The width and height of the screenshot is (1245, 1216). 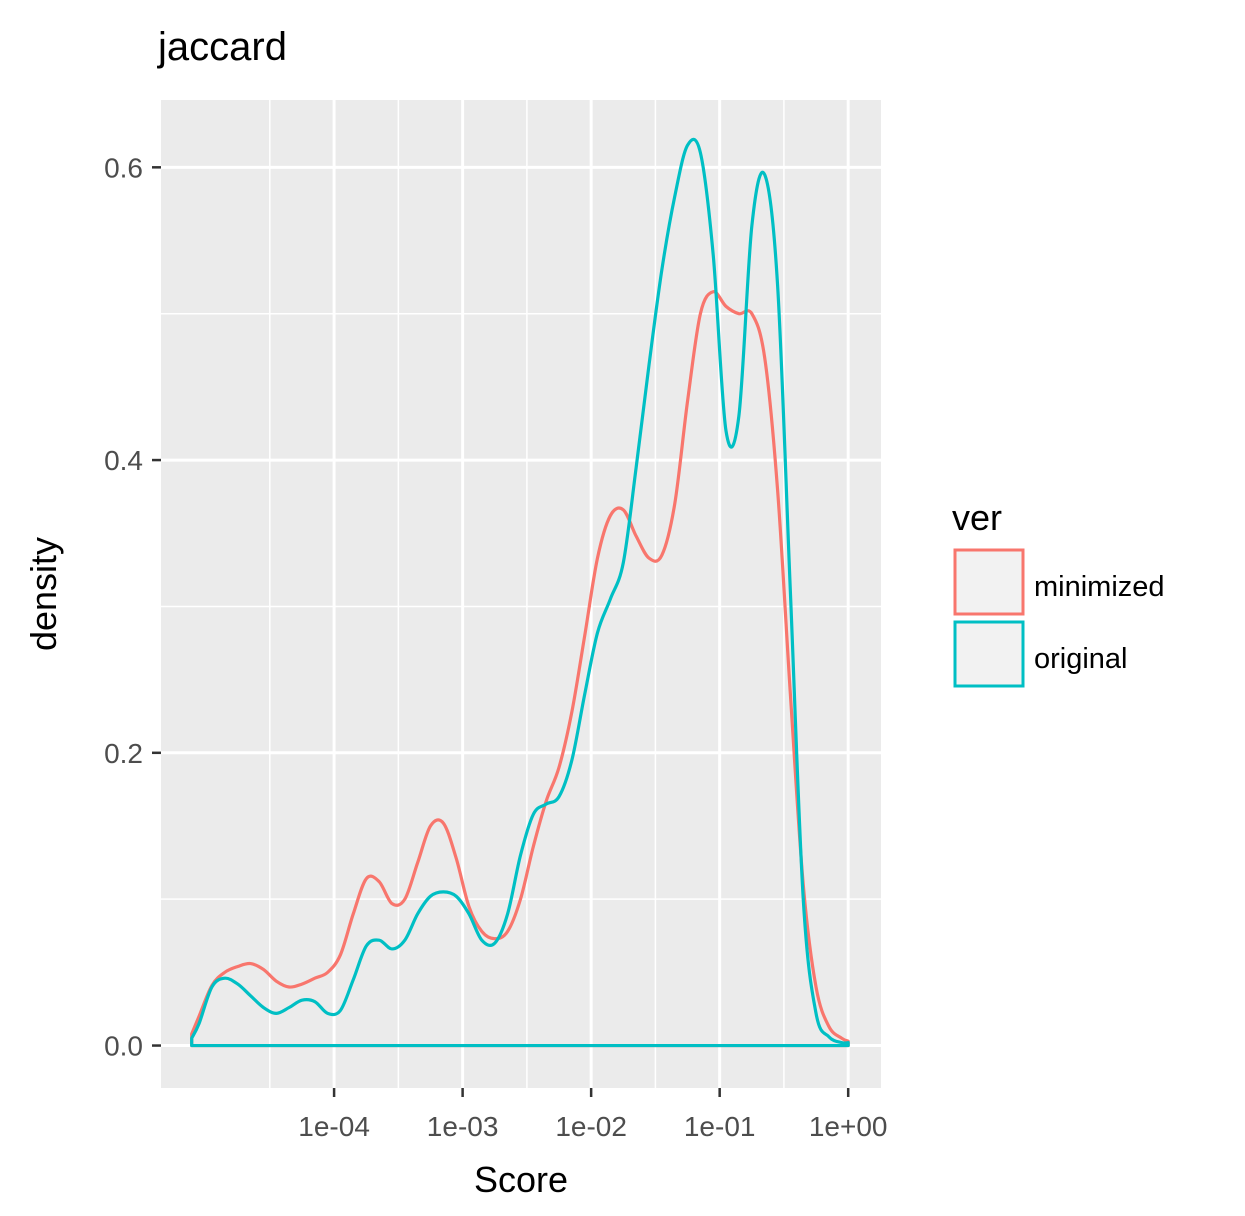 What do you see at coordinates (123, 167) in the screenshot?
I see `y-tick-label: 0.6` at bounding box center [123, 167].